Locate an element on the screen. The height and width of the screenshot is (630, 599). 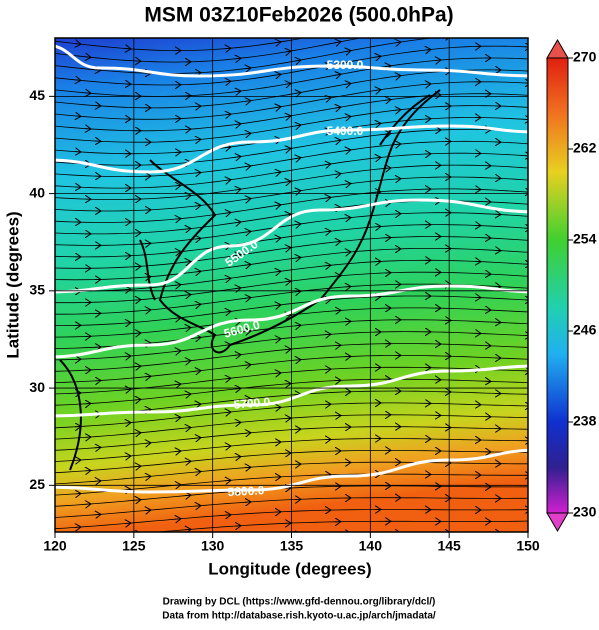
colorbar is located at coordinates (557, 285).